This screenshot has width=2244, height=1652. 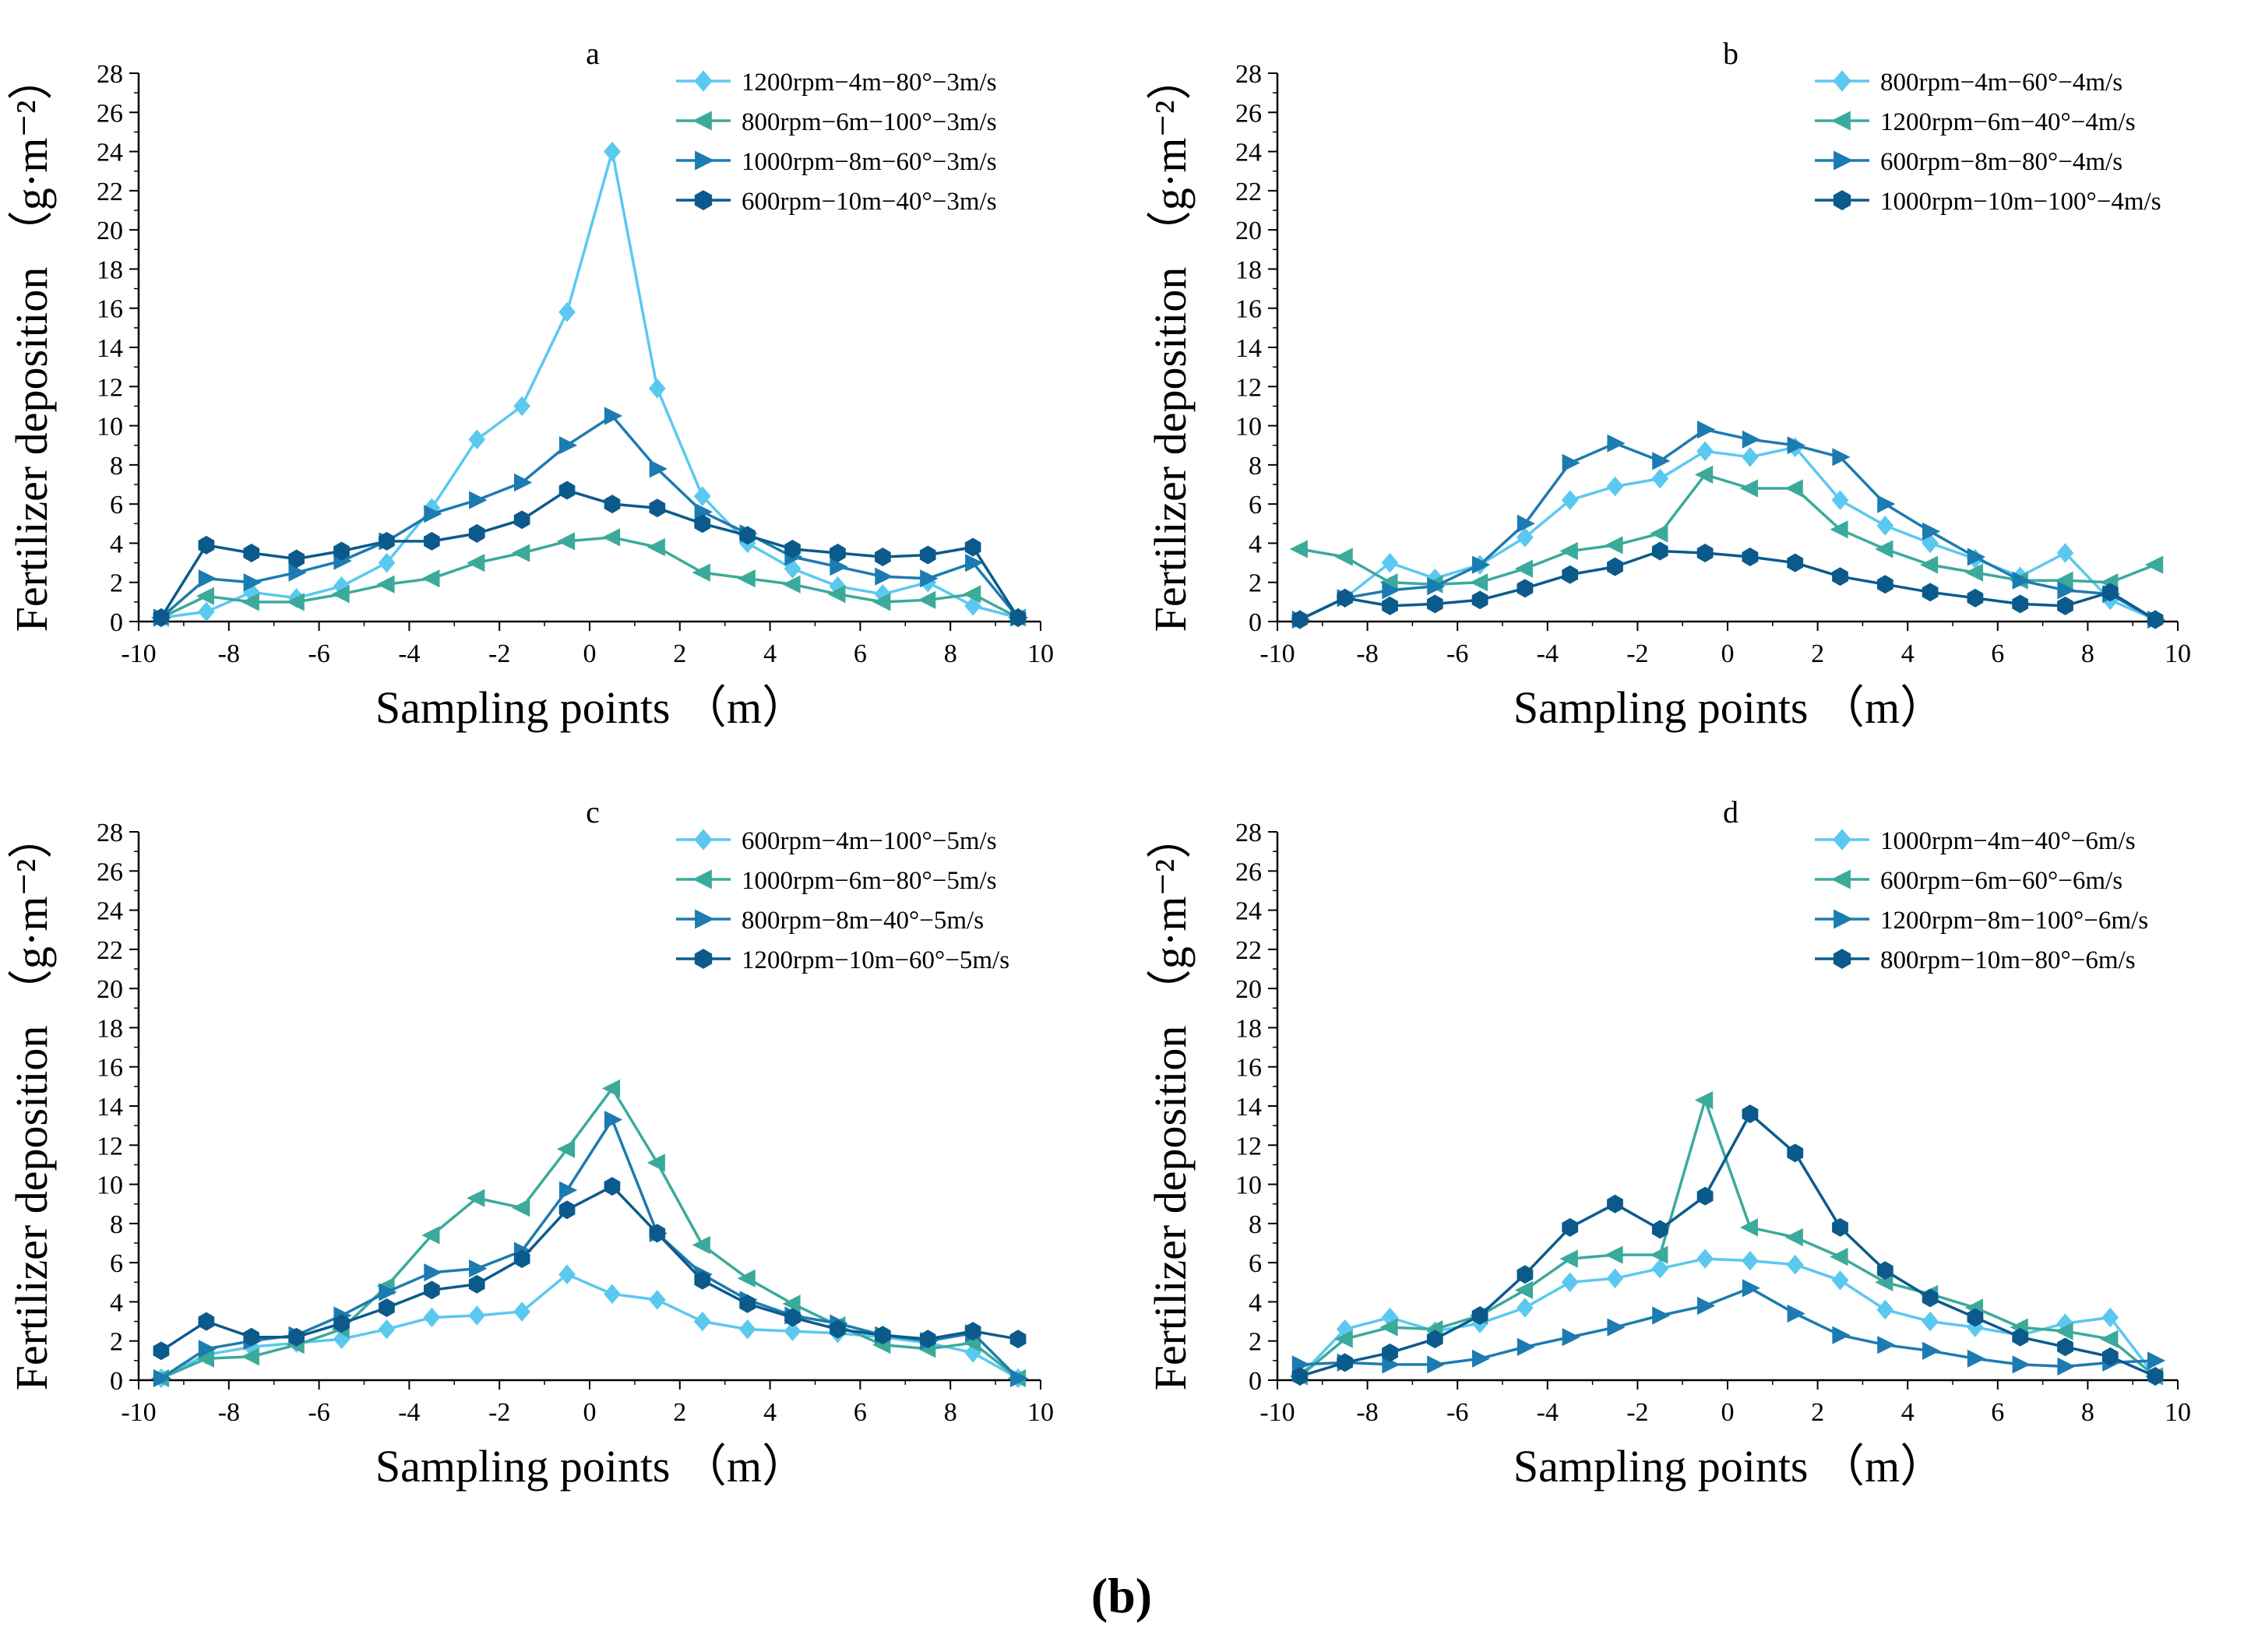 I want to click on y-tick-label: 0, so click(x=1255, y=622).